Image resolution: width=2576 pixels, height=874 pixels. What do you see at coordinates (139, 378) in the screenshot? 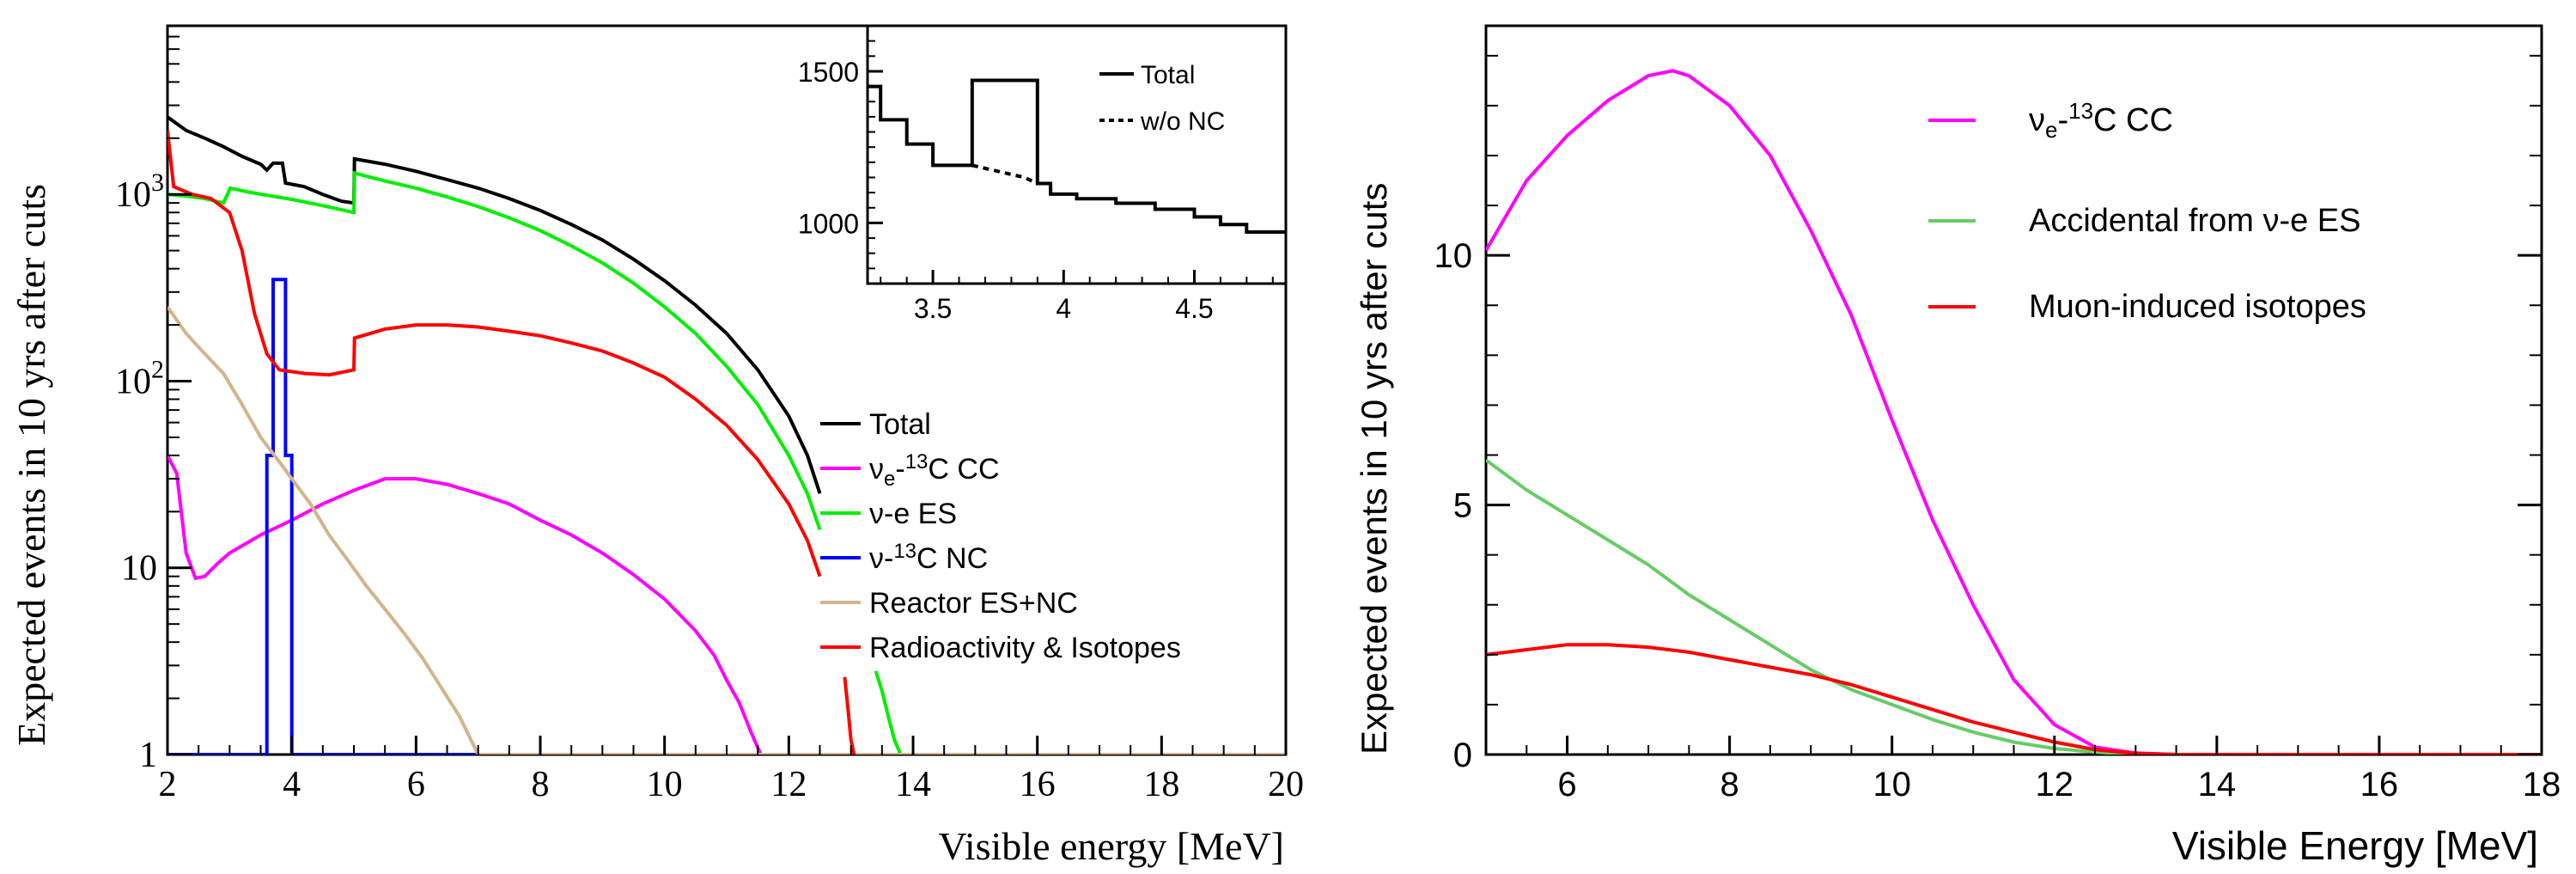
I see `y-tick-label: 10²` at bounding box center [139, 378].